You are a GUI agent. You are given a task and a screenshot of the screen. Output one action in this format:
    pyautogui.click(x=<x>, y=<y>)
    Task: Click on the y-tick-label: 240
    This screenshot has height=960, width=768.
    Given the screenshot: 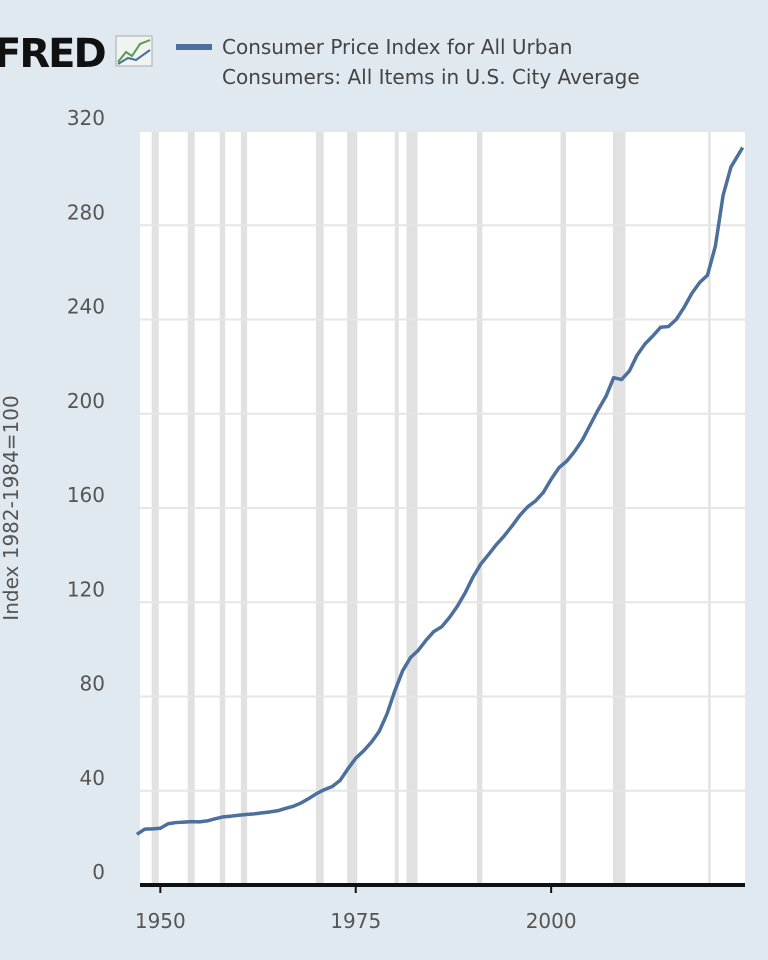 What is the action you would take?
    pyautogui.click(x=86, y=307)
    